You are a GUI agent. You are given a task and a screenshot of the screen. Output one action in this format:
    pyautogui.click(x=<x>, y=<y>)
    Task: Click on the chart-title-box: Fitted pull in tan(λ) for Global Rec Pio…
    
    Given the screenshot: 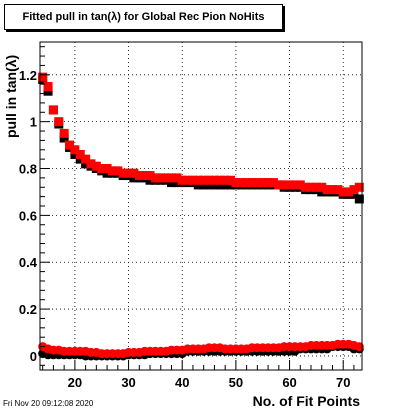 What is the action you would take?
    pyautogui.click(x=143, y=17)
    